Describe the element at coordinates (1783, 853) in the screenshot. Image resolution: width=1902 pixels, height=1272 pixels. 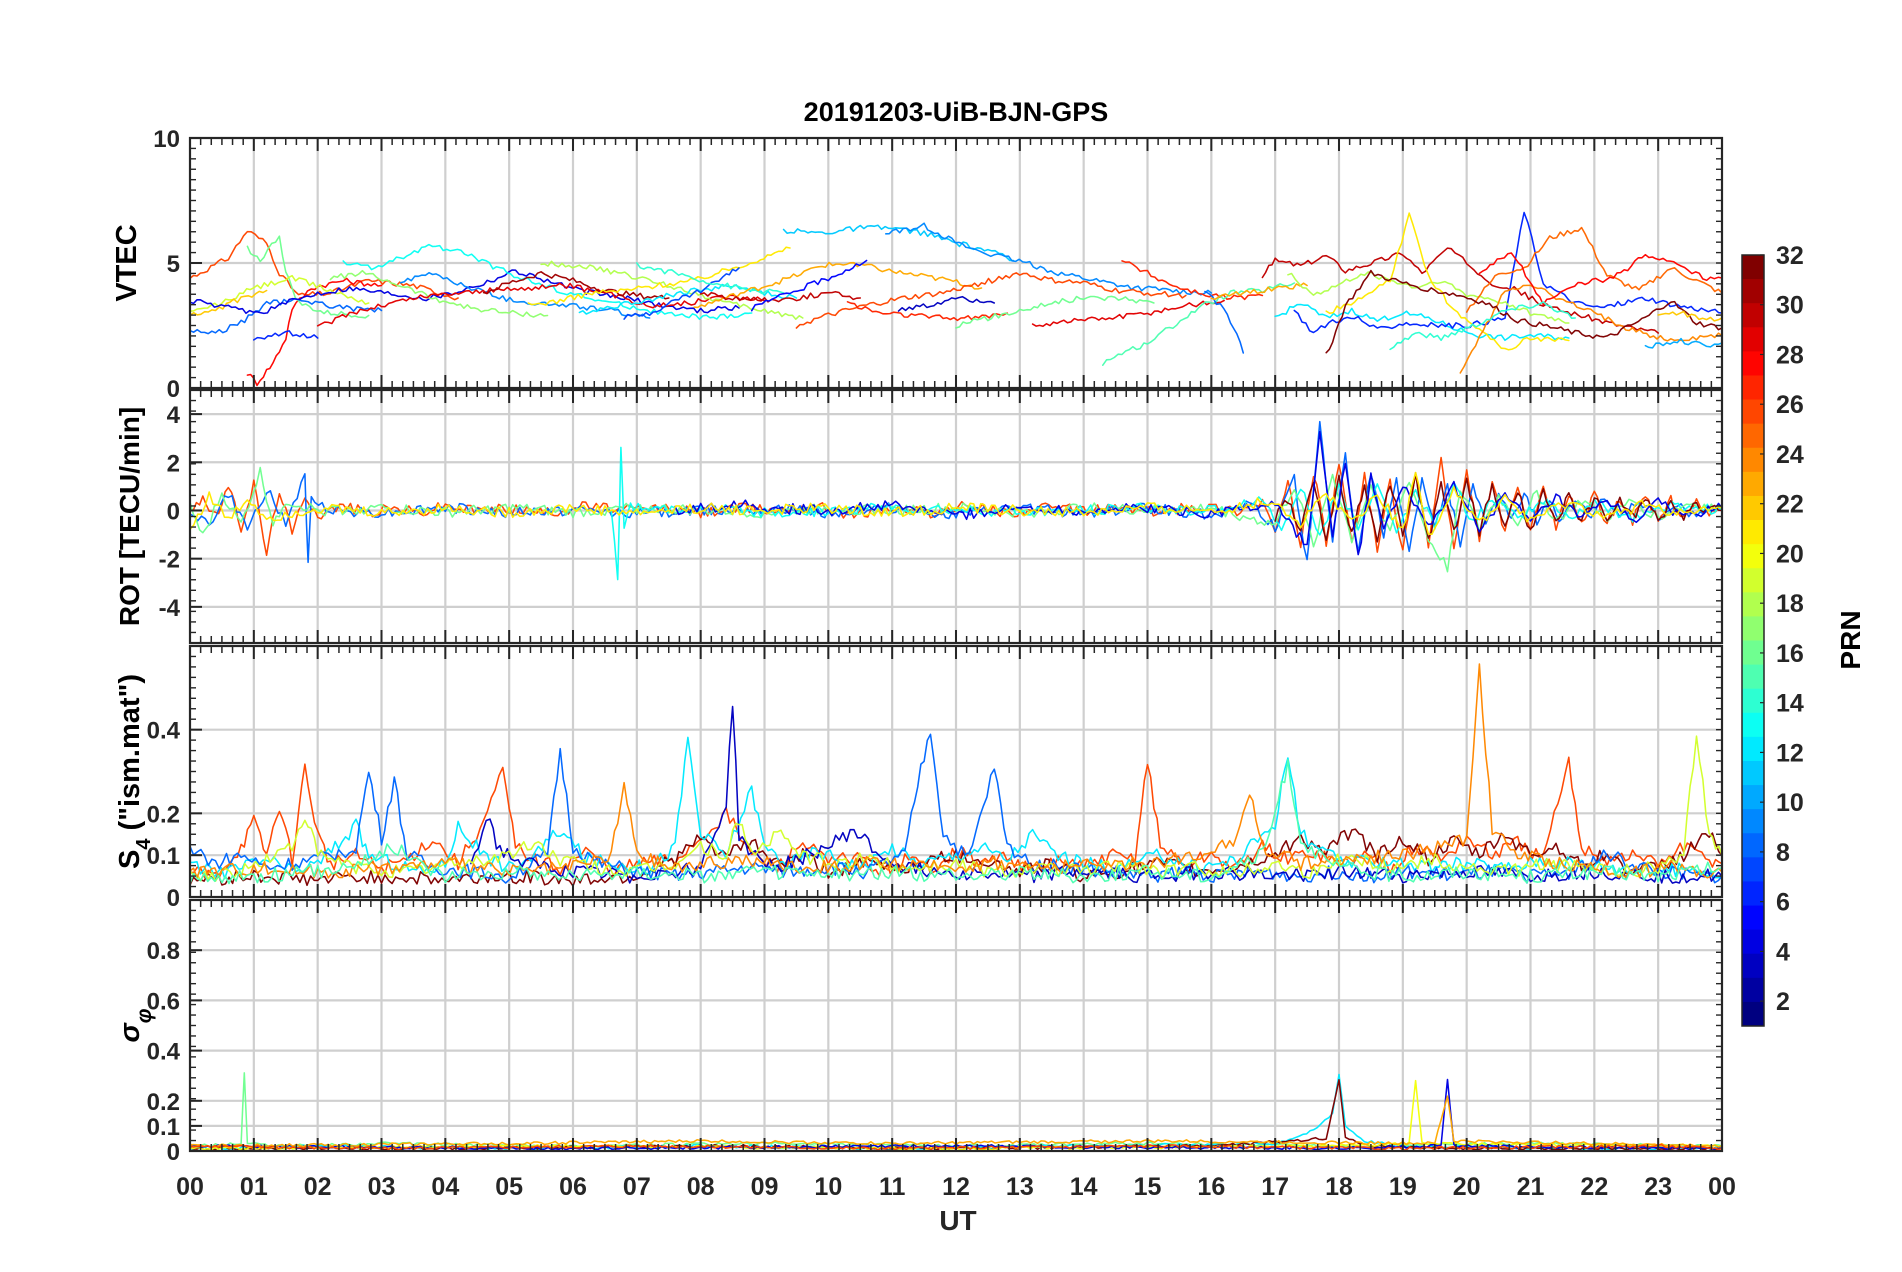
I see `colorbar-tick-label: 8` at that location.